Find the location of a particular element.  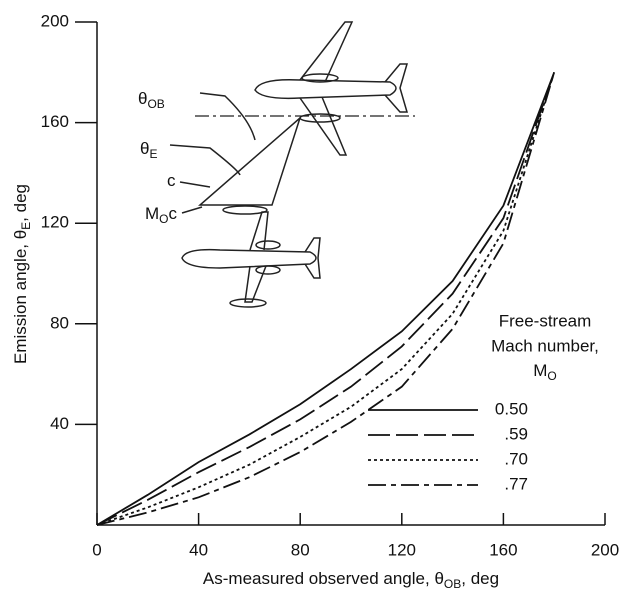

annotation: θE is located at coordinates (148, 150).